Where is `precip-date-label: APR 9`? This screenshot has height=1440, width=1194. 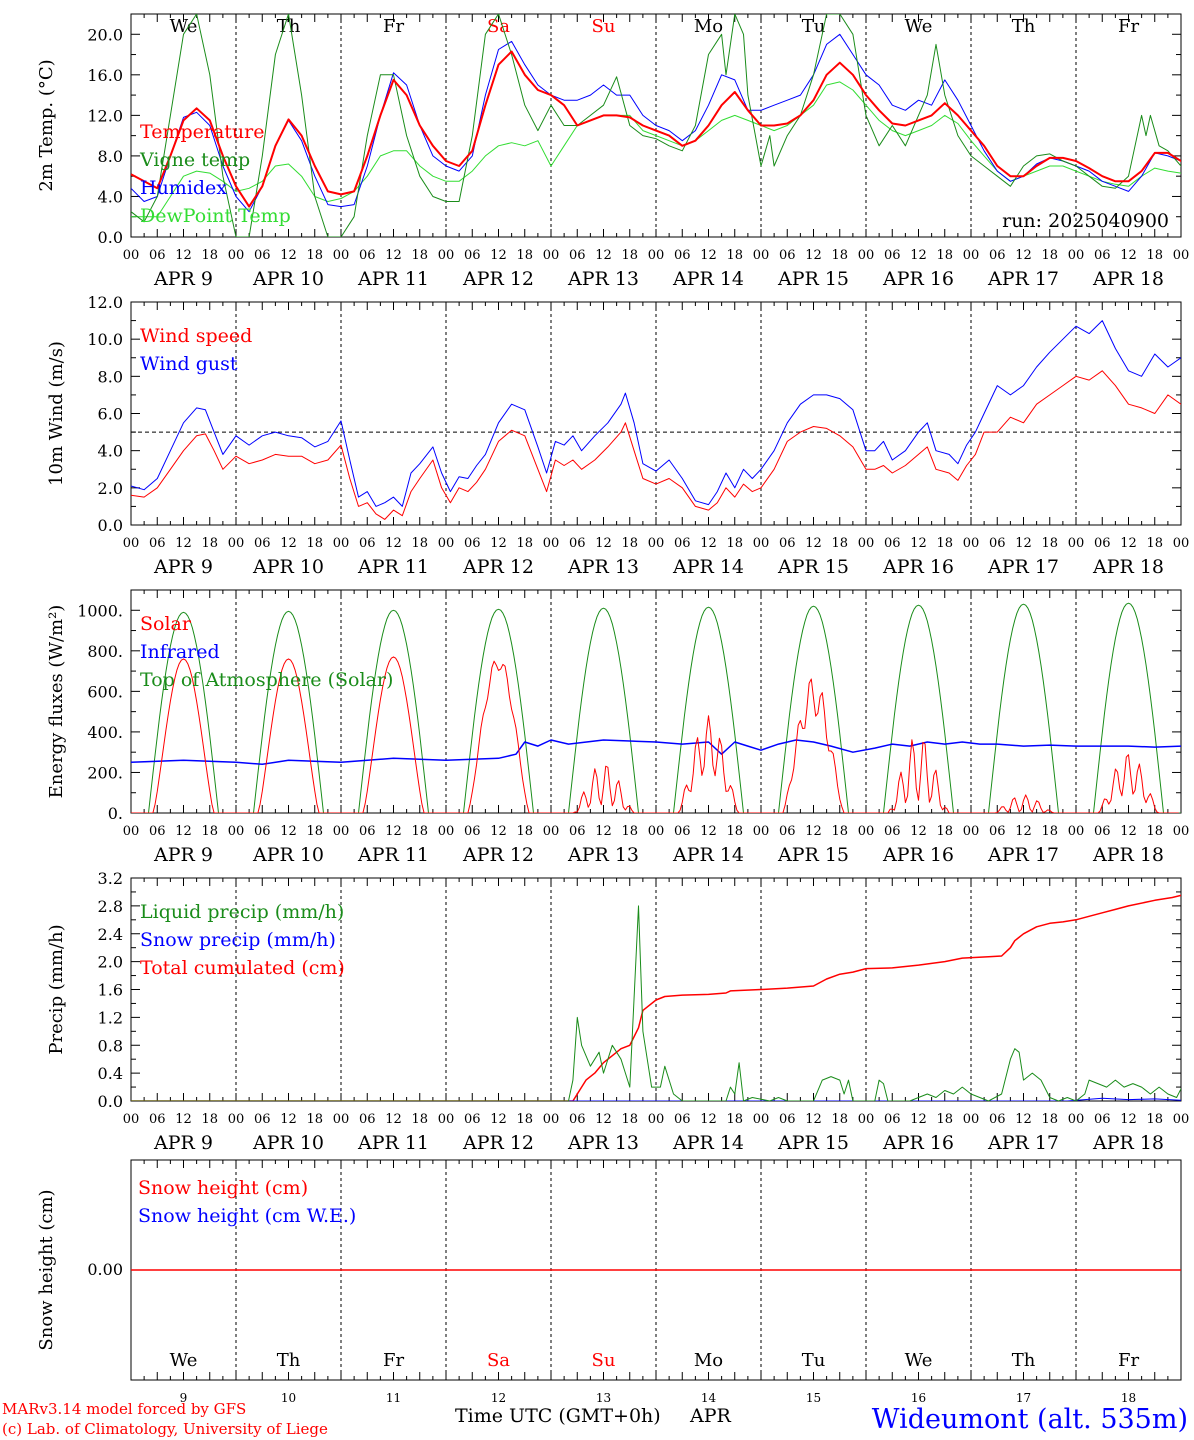
precip-date-label: APR 9 is located at coordinates (183, 1143).